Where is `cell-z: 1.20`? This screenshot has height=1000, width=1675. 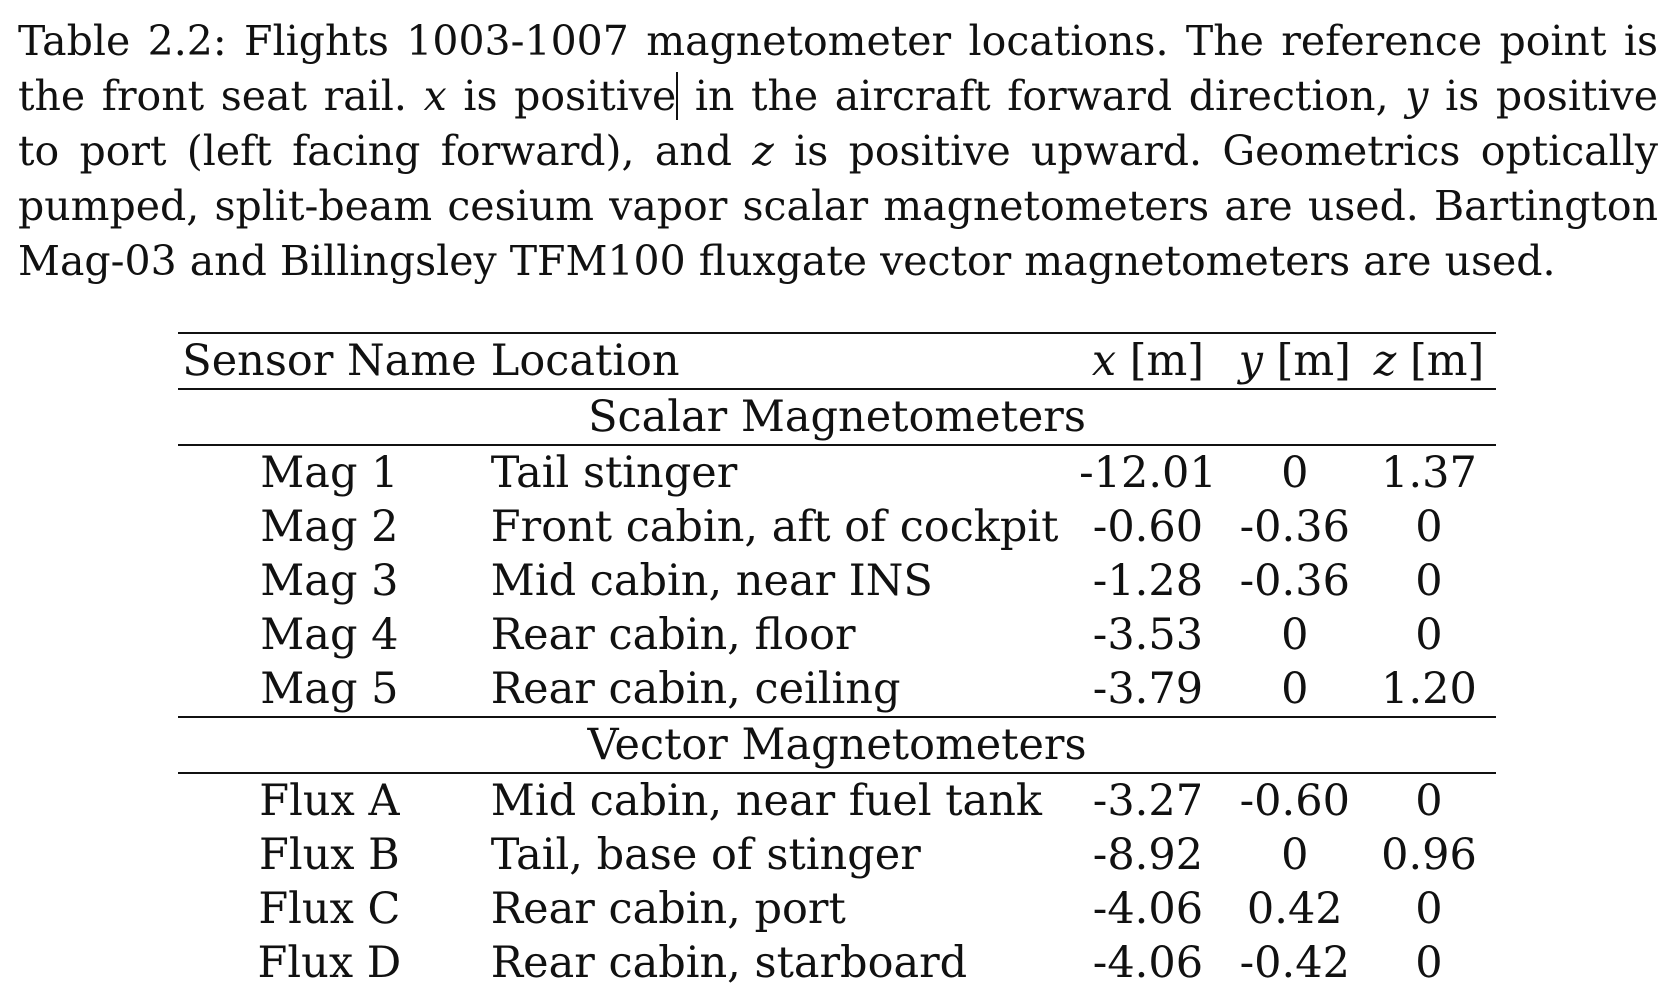
cell-z: 1.20 is located at coordinates (1429, 689).